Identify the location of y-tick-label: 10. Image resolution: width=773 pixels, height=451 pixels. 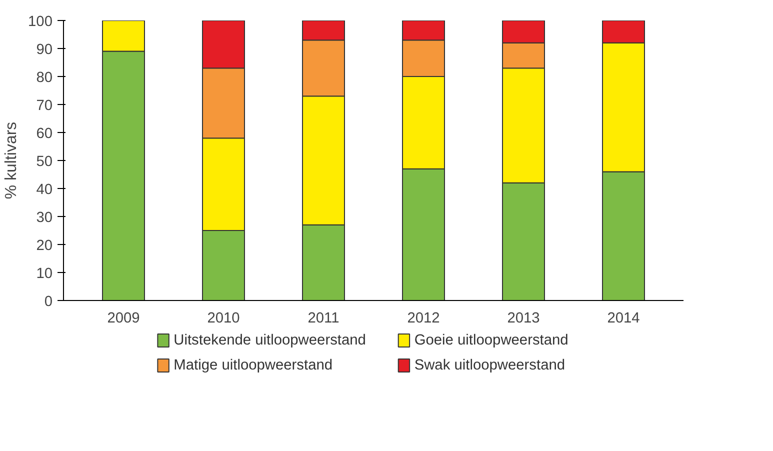
(44, 274).